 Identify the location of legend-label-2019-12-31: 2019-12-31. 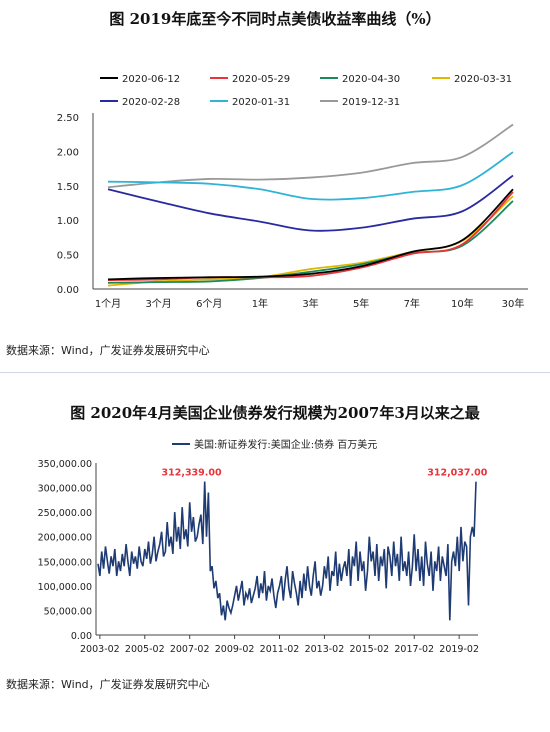
(371, 102).